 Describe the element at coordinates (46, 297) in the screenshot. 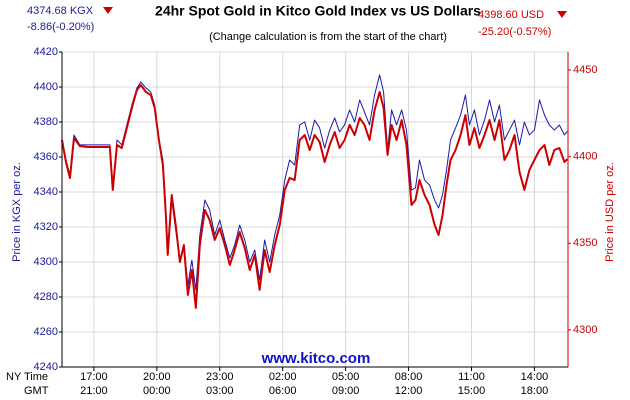

I see `y-tick-label: 4280` at that location.